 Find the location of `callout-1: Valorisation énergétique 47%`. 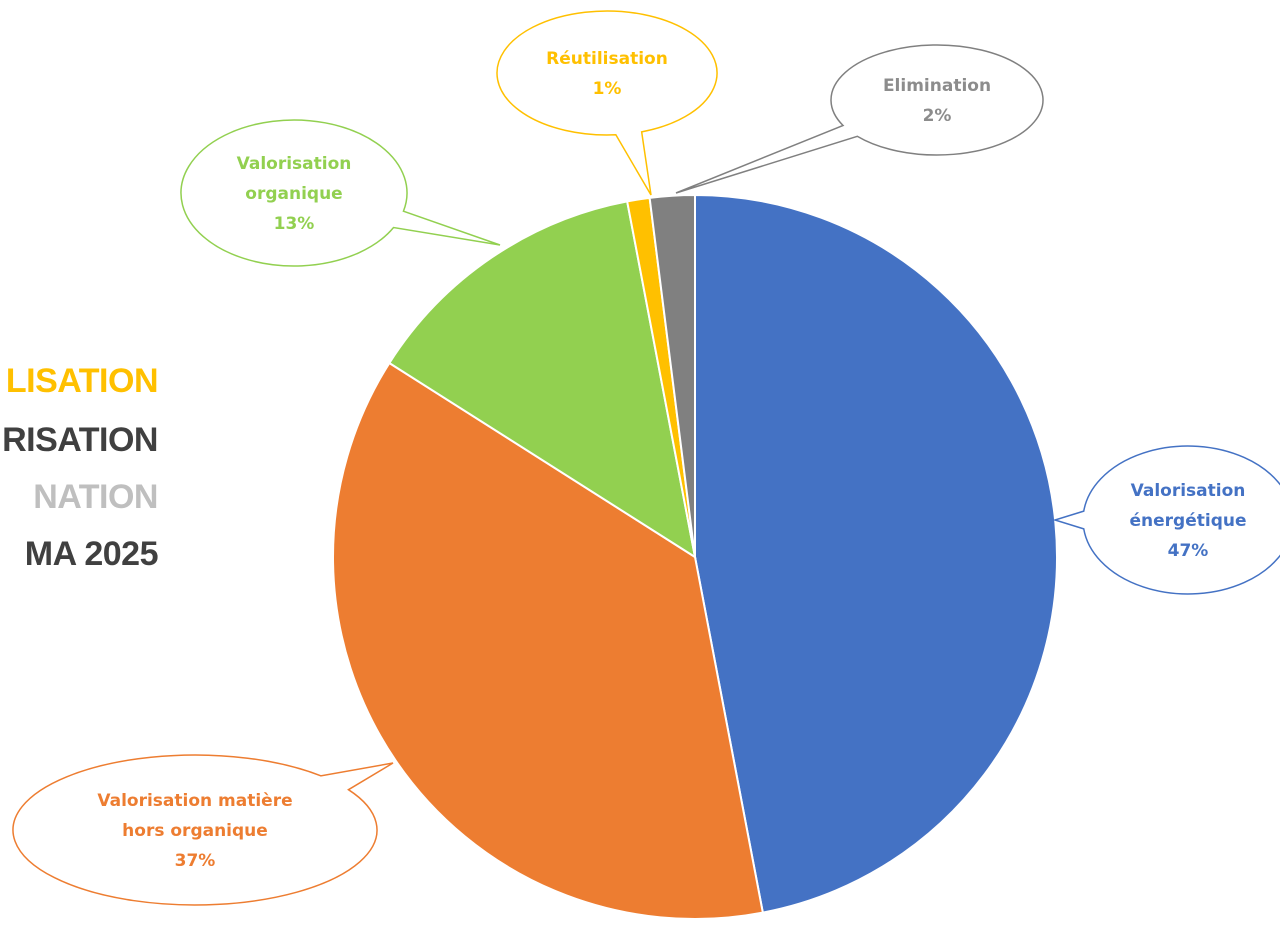

callout-1: Valorisation énergétique 47% is located at coordinates (1166, 520).